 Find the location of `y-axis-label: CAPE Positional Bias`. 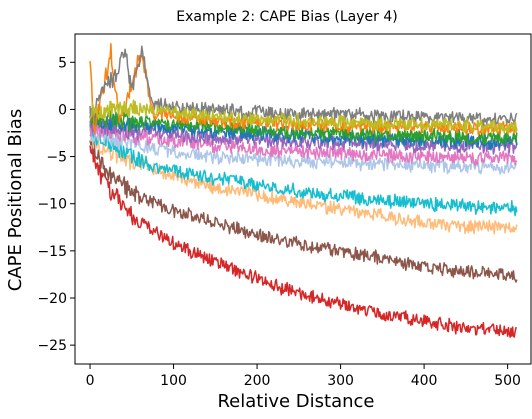

y-axis-label: CAPE Positional Bias is located at coordinates (15, 200).